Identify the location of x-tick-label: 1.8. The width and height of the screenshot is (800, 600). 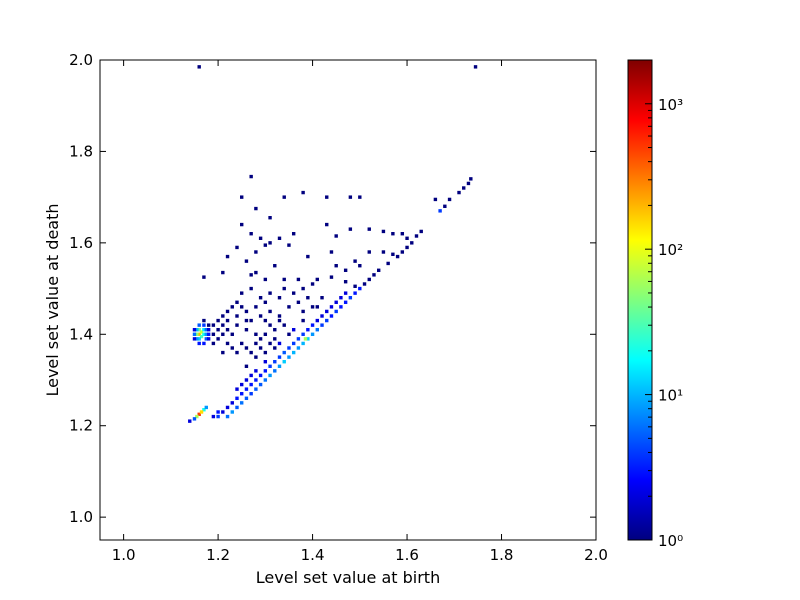
(502, 555).